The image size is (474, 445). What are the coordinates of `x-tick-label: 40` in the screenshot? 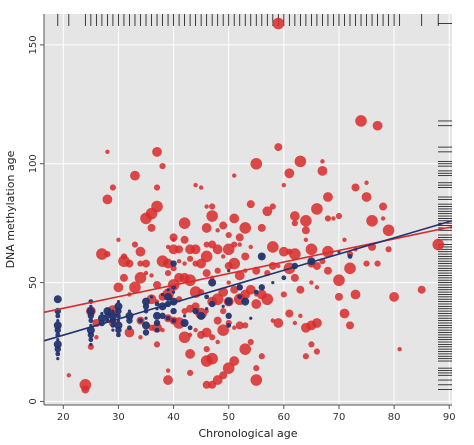 It's located at (173, 417).